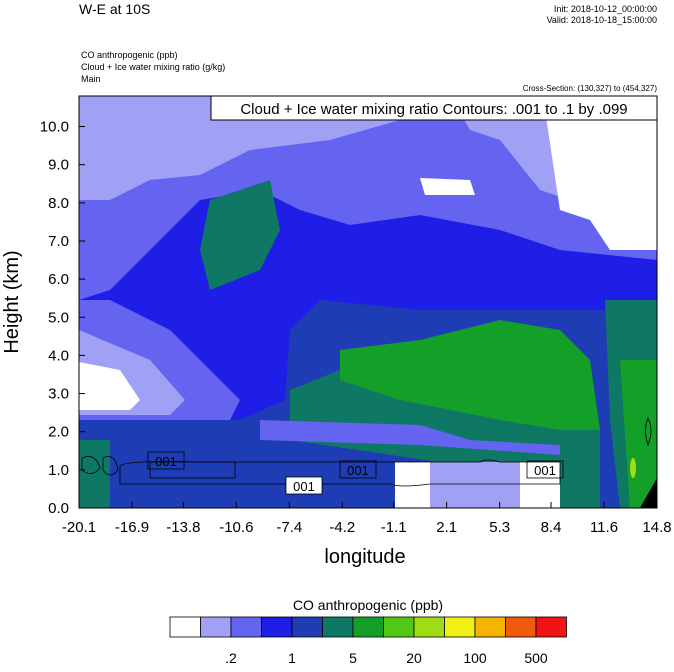  What do you see at coordinates (656, 527) in the screenshot?
I see `x-tick-label: 14.8` at bounding box center [656, 527].